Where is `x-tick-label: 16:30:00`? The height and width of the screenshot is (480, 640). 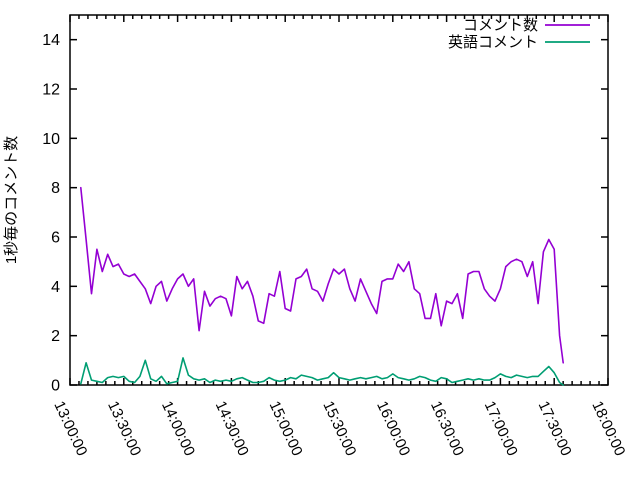 x-tick-label: 16:30:00 is located at coordinates (447, 429).